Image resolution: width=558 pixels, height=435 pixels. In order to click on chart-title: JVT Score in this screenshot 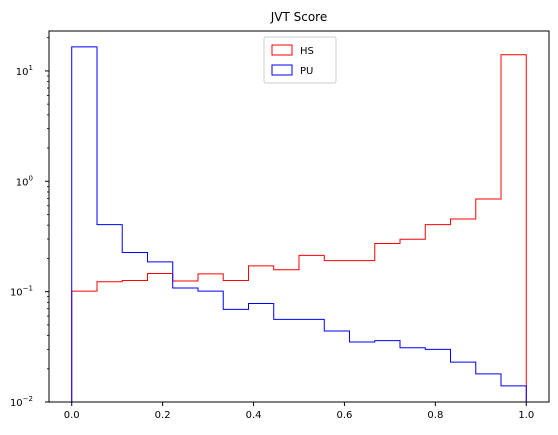, I will do `click(299, 17)`.